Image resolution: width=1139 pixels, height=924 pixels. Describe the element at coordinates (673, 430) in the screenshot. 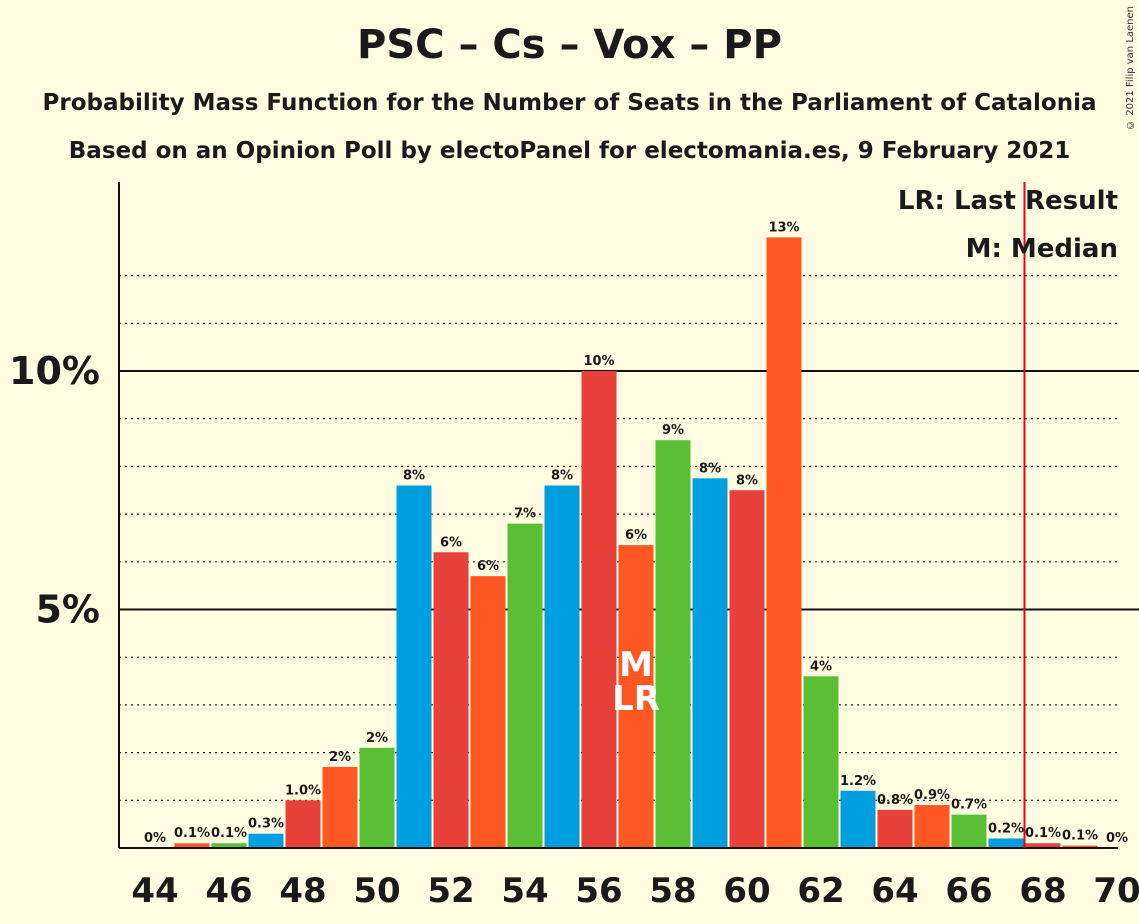

I see `bar-value-label: 9%` at that location.